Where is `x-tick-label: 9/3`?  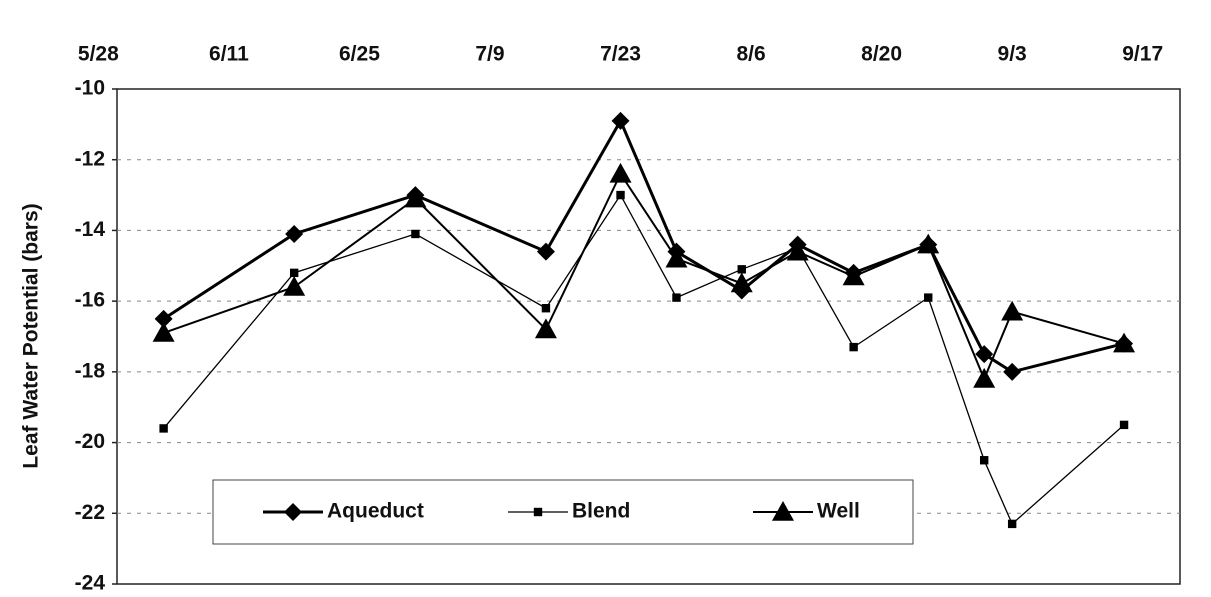
x-tick-label: 9/3 is located at coordinates (1012, 54).